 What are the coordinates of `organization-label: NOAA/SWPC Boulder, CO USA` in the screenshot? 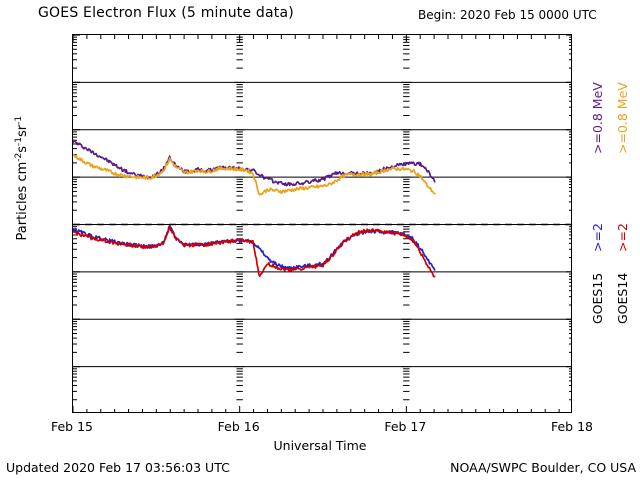 It's located at (543, 467).